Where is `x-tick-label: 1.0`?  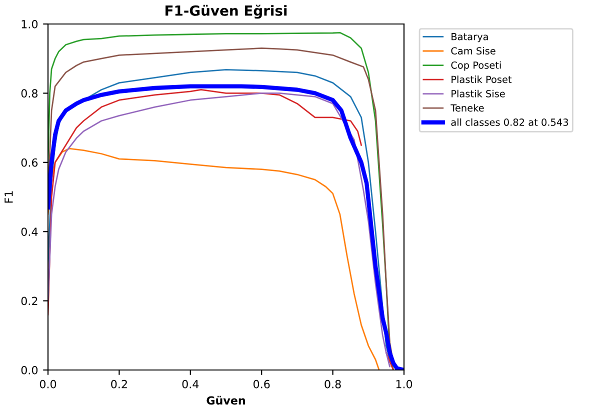
x-tick-label: 1.0 is located at coordinates (404, 384).